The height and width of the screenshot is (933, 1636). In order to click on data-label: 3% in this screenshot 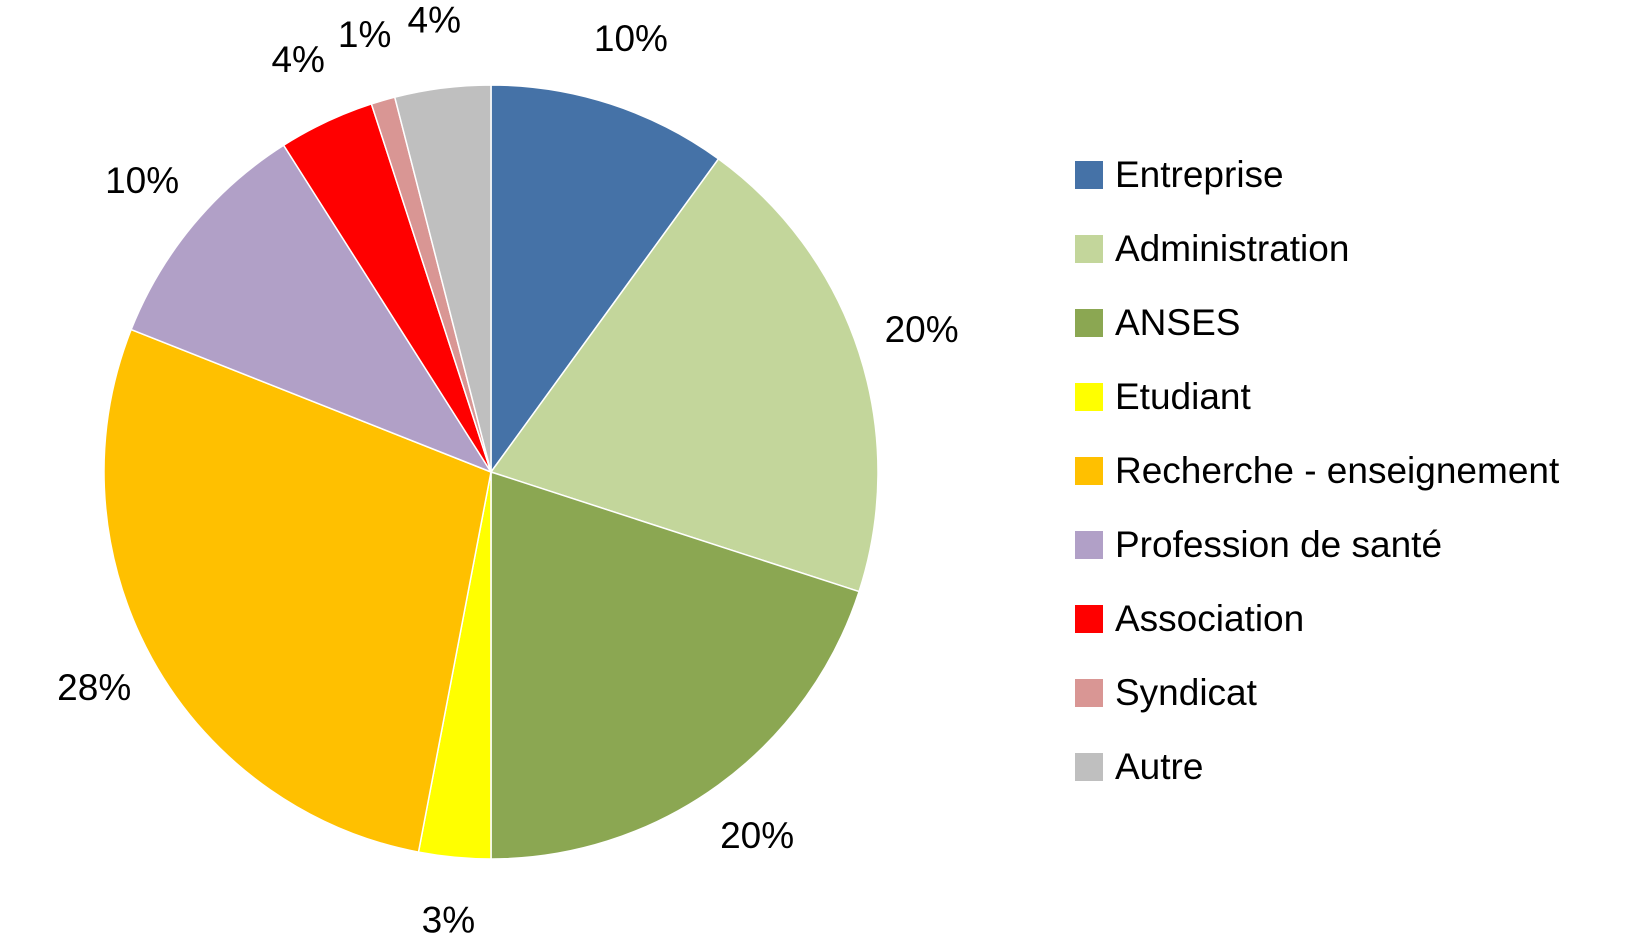, I will do `click(448, 916)`.